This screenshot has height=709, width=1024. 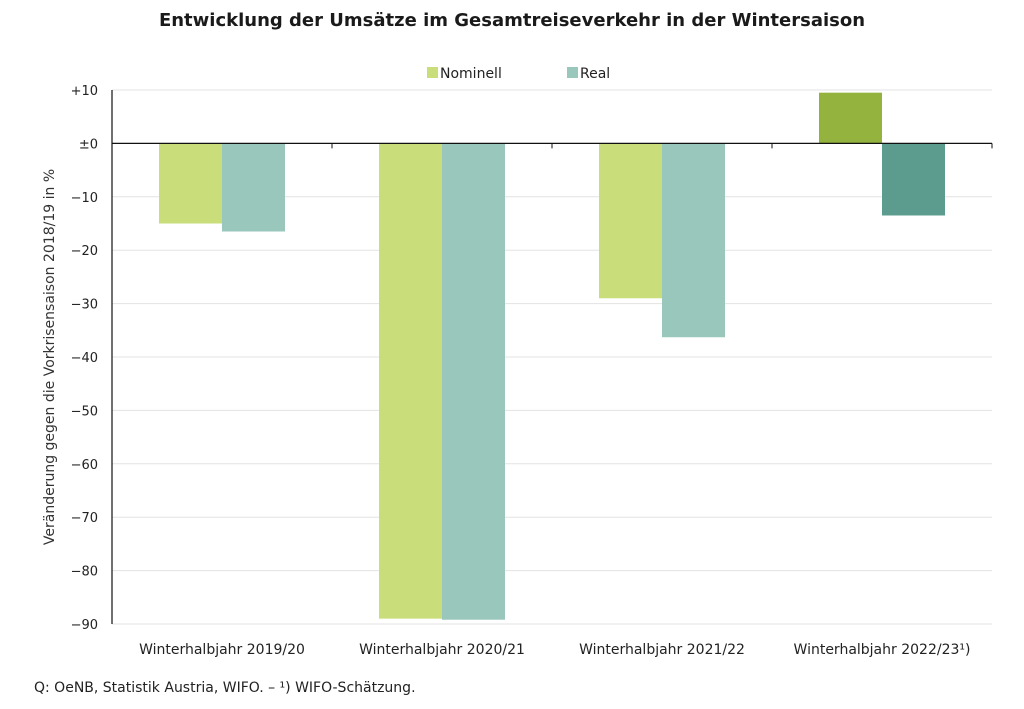 What do you see at coordinates (595, 74) in the screenshot?
I see `legend-label-real: Real` at bounding box center [595, 74].